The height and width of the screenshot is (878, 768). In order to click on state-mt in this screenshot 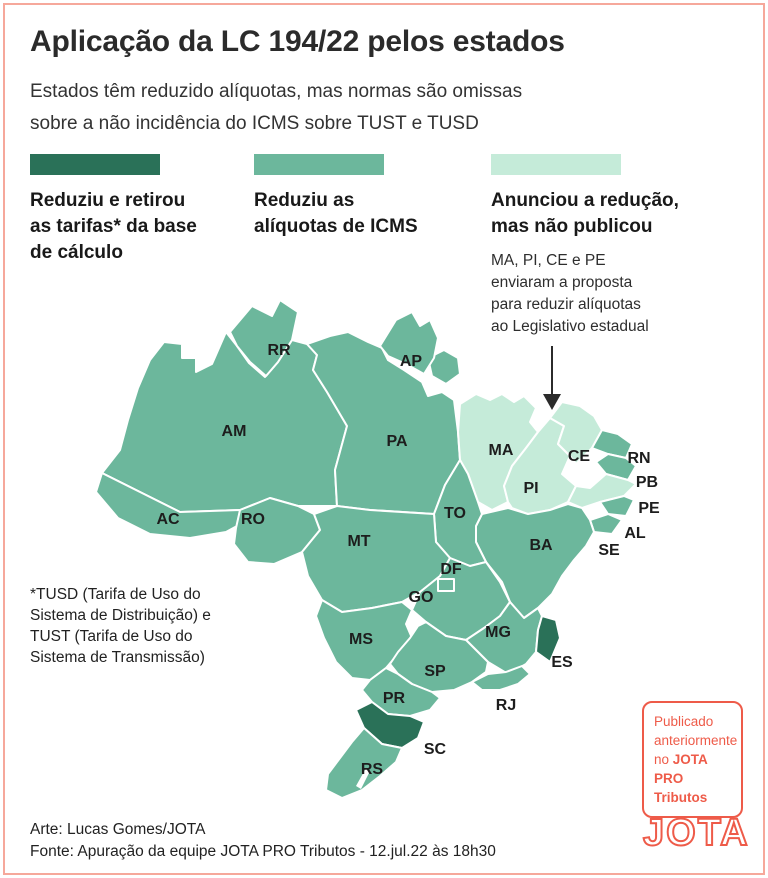, I will do `click(376, 559)`.